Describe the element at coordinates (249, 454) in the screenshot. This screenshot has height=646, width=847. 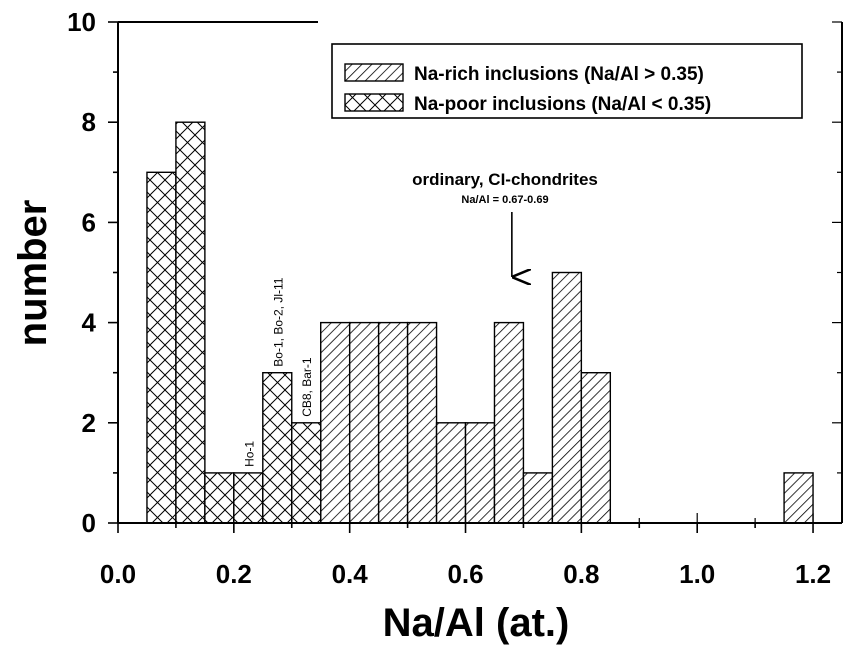
I see `bar-label: Ho-1` at that location.